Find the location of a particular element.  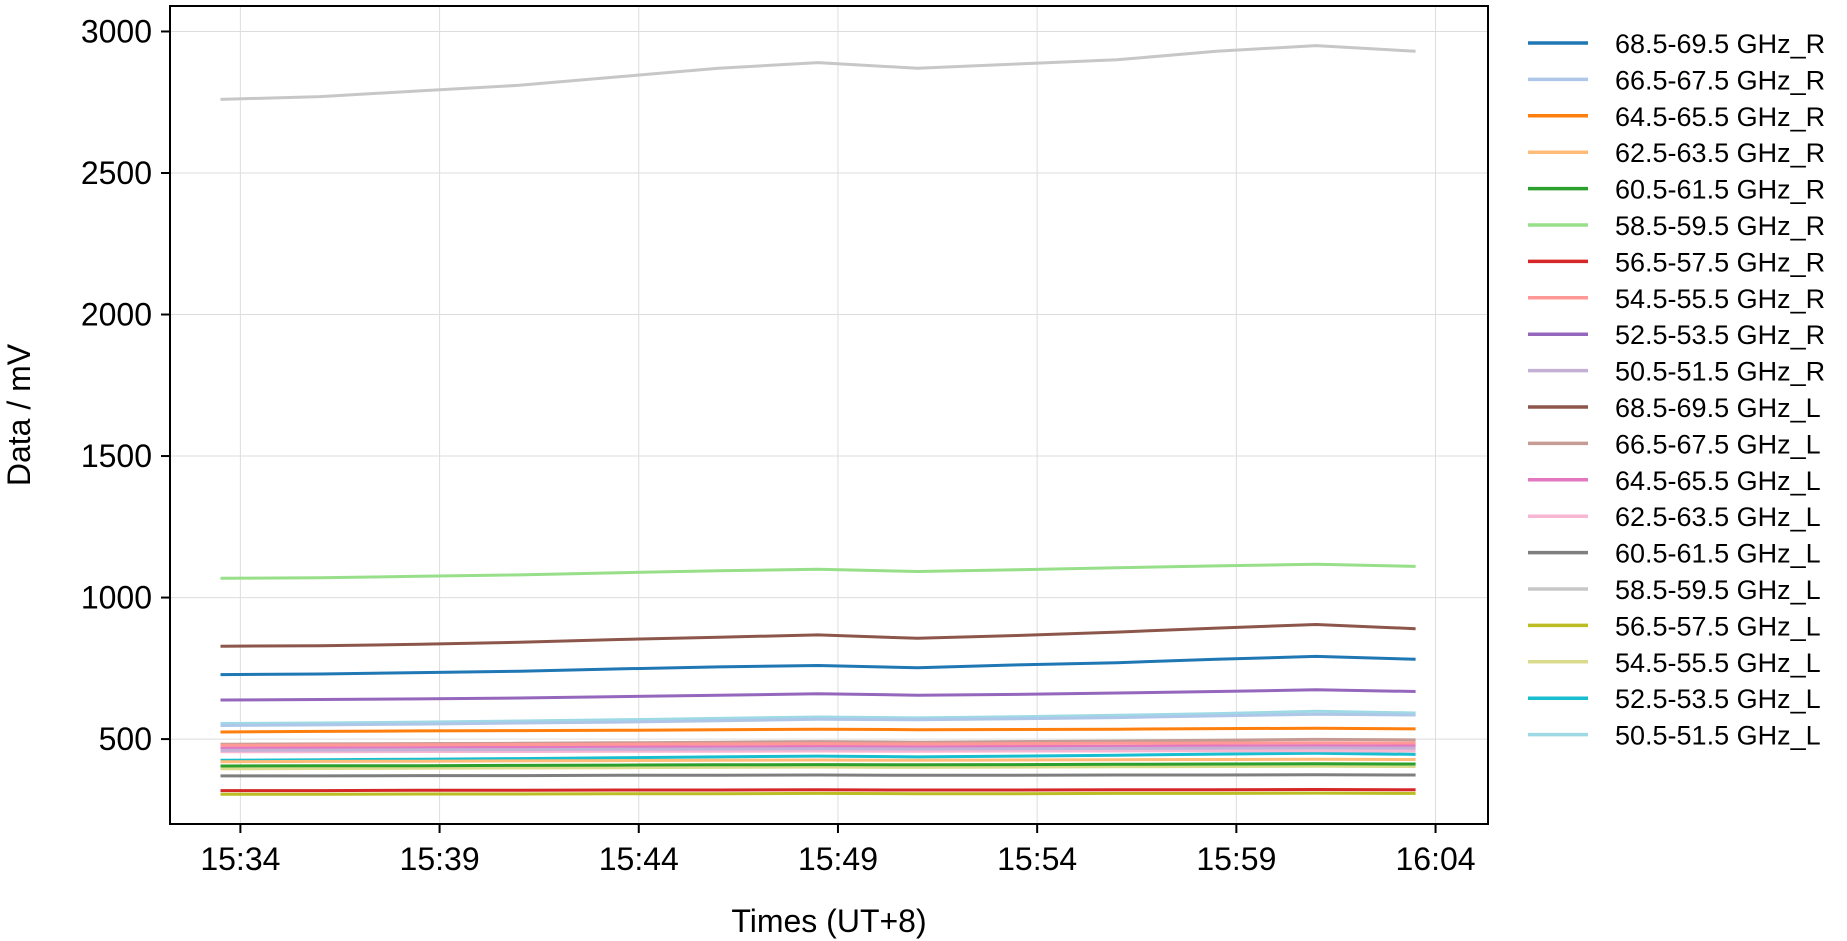

legend-label: 60.5-61.5 GHz_R is located at coordinates (1720, 190).